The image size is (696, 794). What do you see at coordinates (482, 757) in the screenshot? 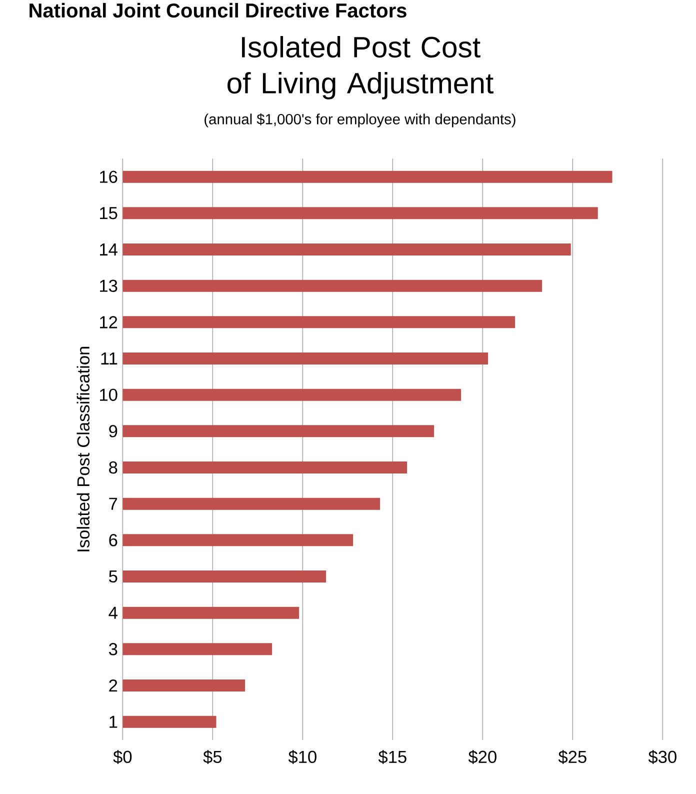
I see `x-tick-label: $20` at bounding box center [482, 757].